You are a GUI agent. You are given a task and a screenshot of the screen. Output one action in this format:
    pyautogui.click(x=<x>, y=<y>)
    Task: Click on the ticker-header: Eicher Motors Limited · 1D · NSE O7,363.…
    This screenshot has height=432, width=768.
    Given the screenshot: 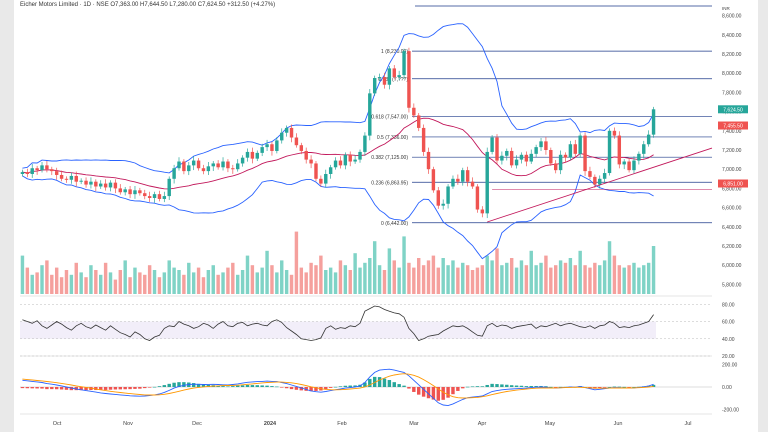 What is the action you would take?
    pyautogui.click(x=148, y=5)
    